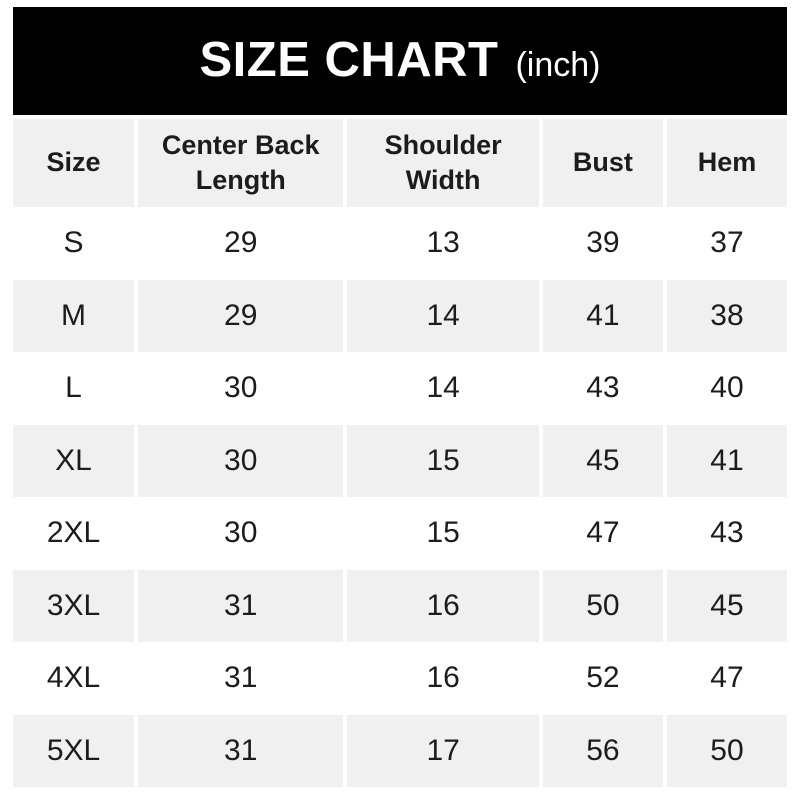 The width and height of the screenshot is (800, 800). Describe the element at coordinates (726, 243) in the screenshot. I see `hem-cell: 37` at that location.